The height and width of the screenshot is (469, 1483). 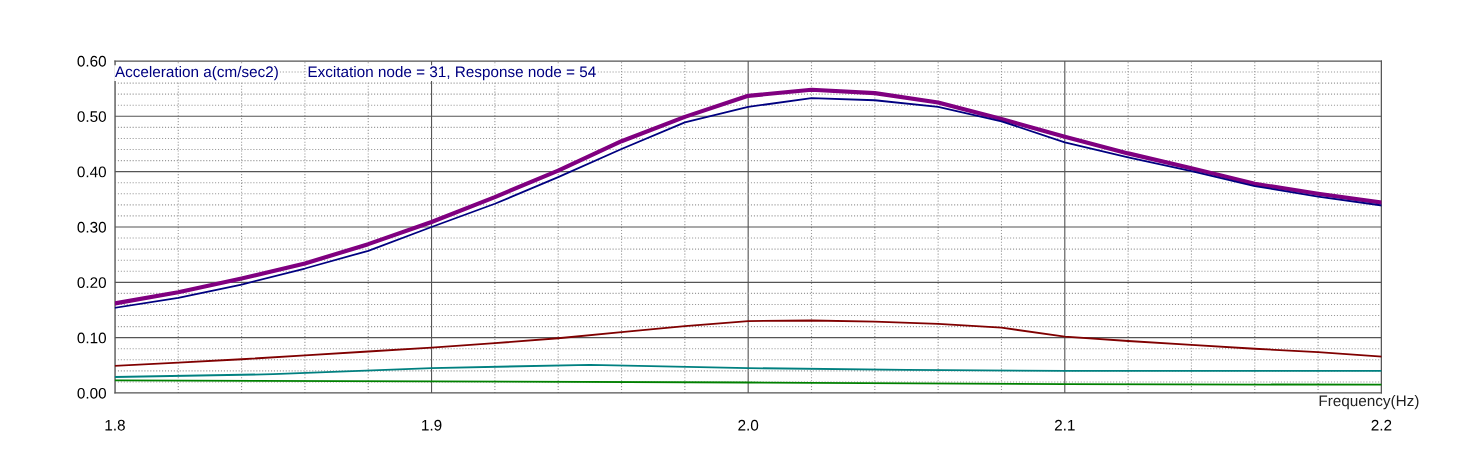 What do you see at coordinates (91, 61) in the screenshot?
I see `y-tick-label: 0.60` at bounding box center [91, 61].